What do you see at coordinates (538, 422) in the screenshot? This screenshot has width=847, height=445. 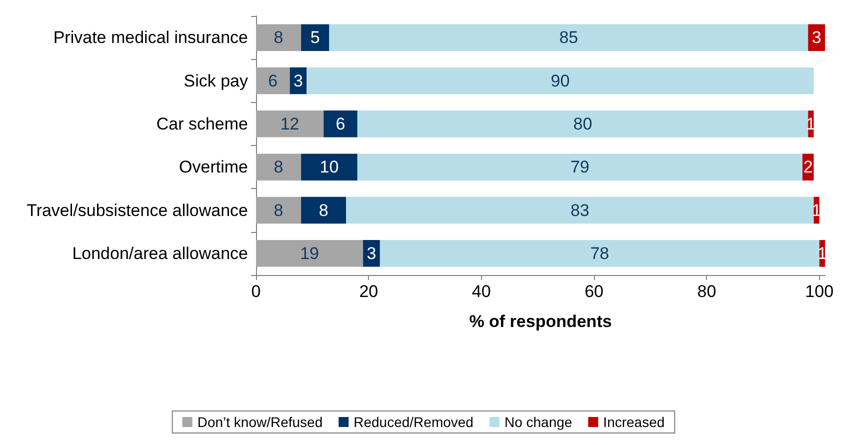 I see `legend-label: No change` at bounding box center [538, 422].